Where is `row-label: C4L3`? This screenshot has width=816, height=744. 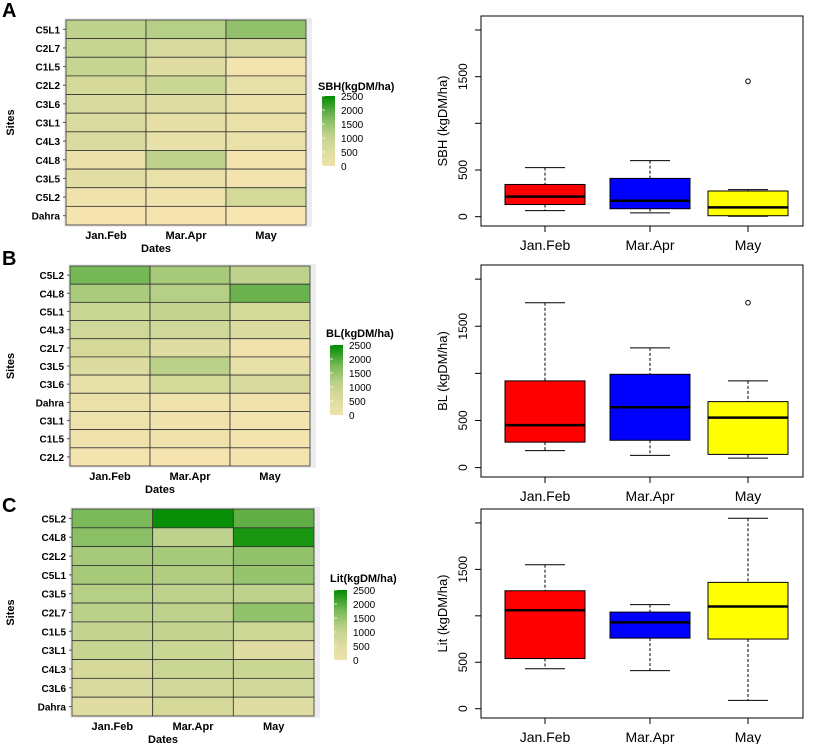
row-label: C4L3 is located at coordinates (52, 331).